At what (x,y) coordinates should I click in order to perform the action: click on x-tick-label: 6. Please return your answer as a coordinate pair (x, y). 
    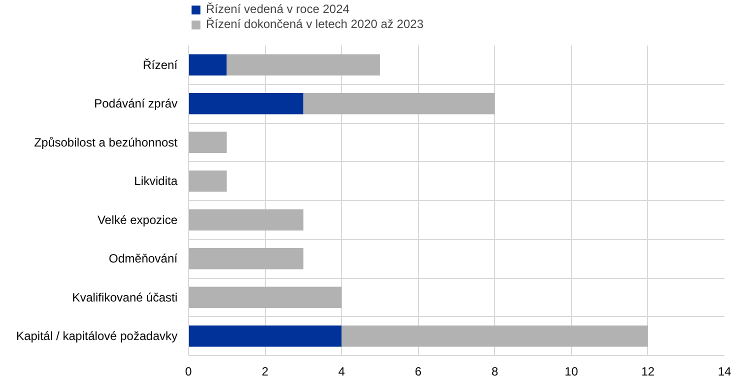
    Looking at the image, I should click on (418, 371).